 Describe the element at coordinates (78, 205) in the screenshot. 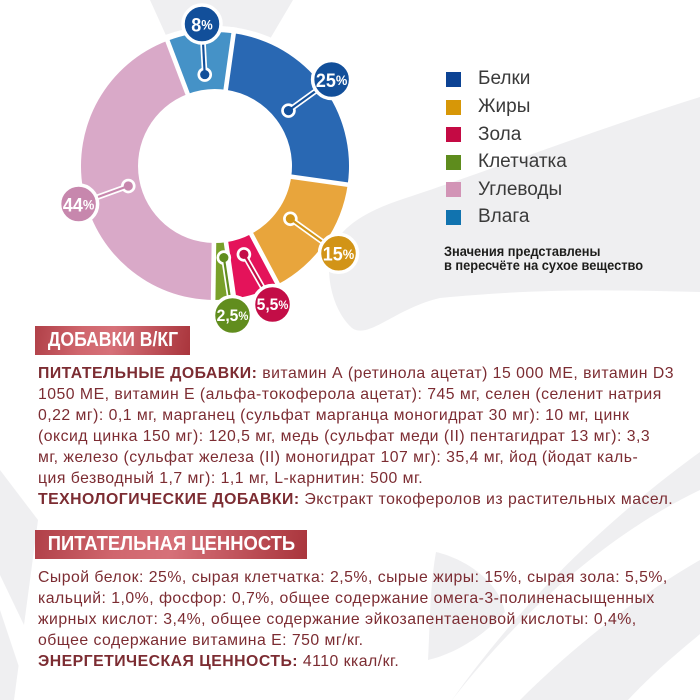

I see `svg-text: 44%` at that location.